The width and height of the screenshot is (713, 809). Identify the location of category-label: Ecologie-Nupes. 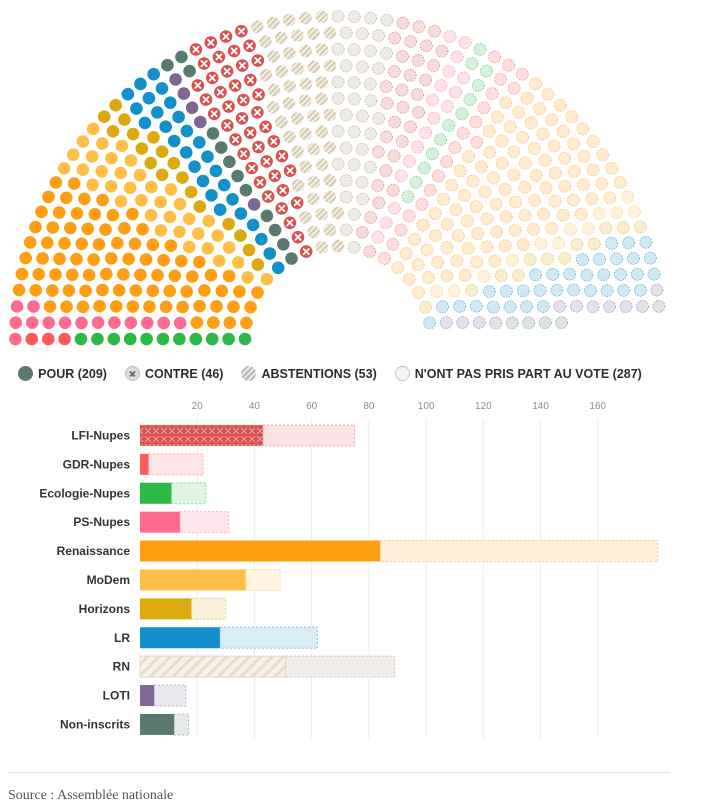
(84, 493).